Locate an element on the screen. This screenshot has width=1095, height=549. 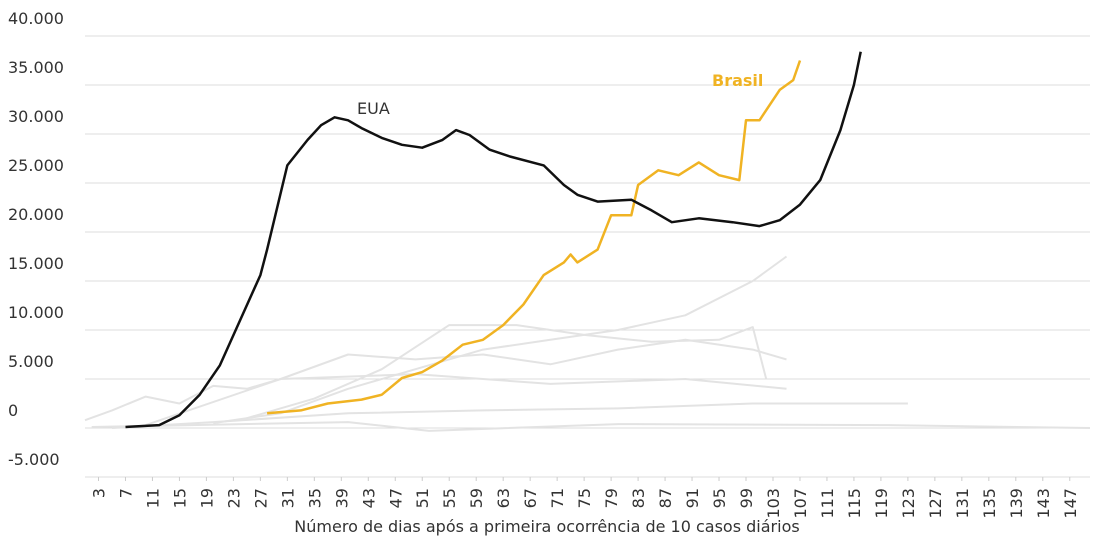
x-tick-label: 19 is located at coordinates (206, 498).